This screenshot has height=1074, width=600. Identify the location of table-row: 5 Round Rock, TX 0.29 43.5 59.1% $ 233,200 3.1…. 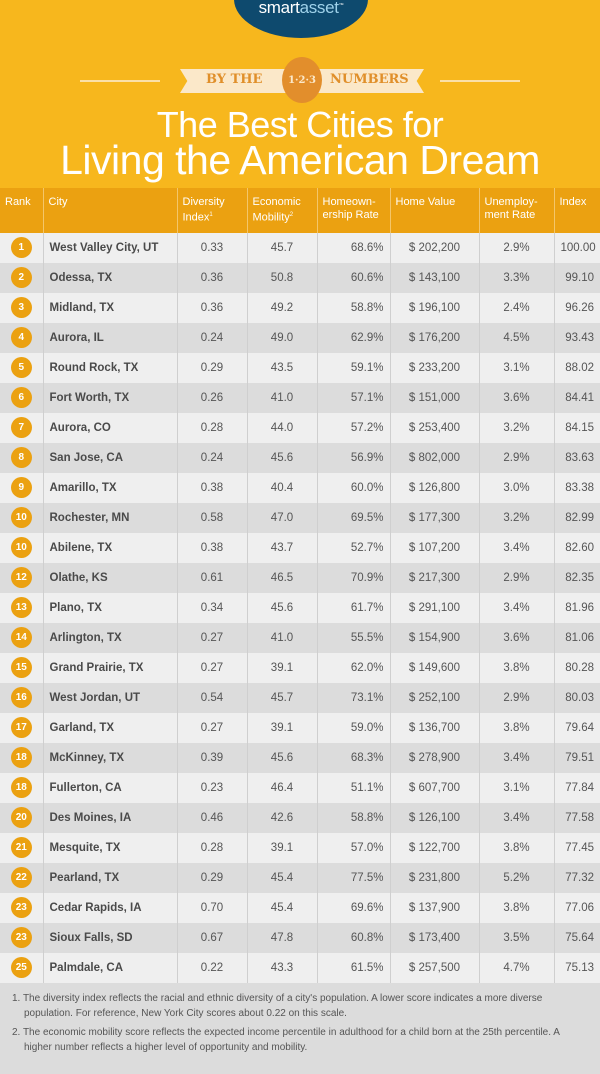
(300, 367).